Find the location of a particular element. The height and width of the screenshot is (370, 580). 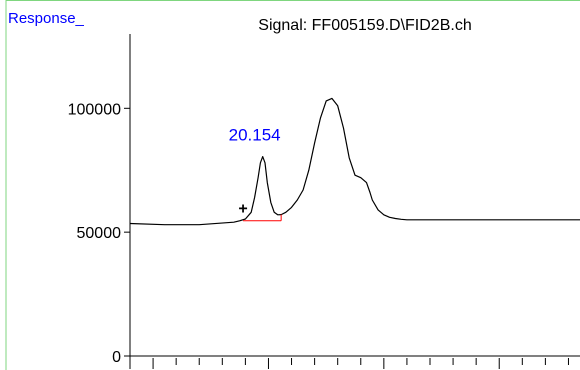

peak-start-marker: + is located at coordinates (242, 209).